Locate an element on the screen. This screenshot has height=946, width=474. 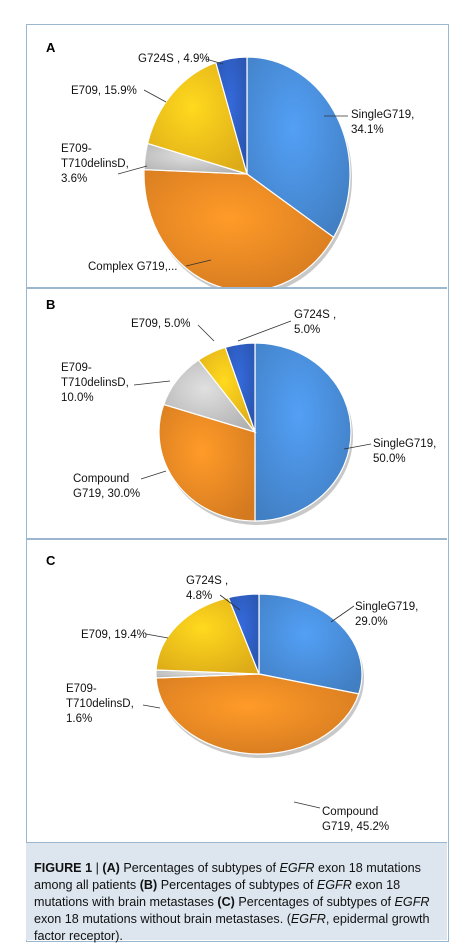
slice-label: G719, 30.0% is located at coordinates (106, 494).